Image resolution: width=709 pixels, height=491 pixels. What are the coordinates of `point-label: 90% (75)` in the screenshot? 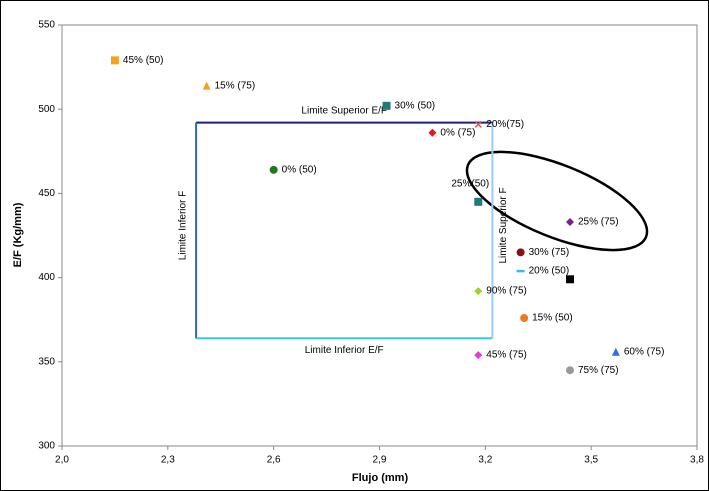 It's located at (506, 291).